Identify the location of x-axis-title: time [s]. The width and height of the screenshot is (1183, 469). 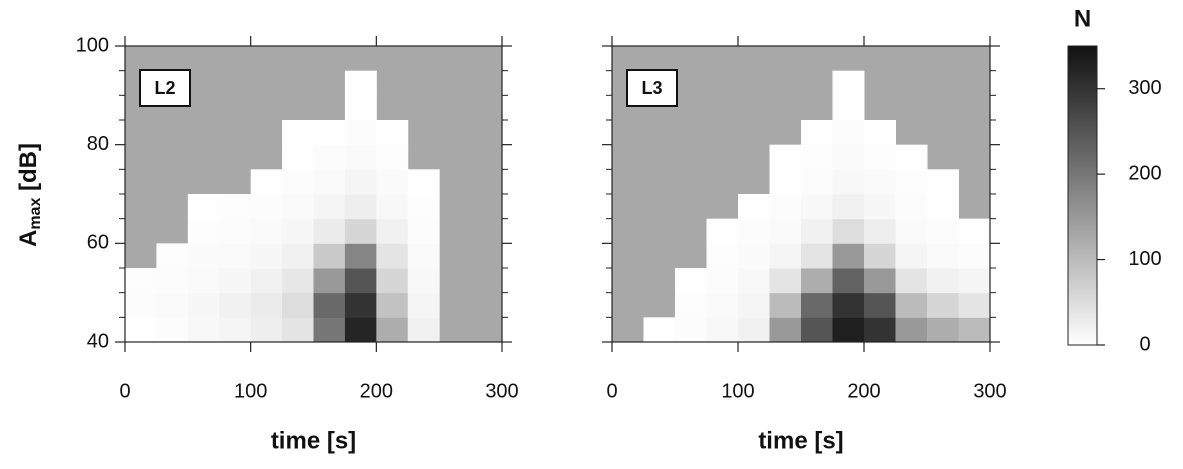
(800, 440).